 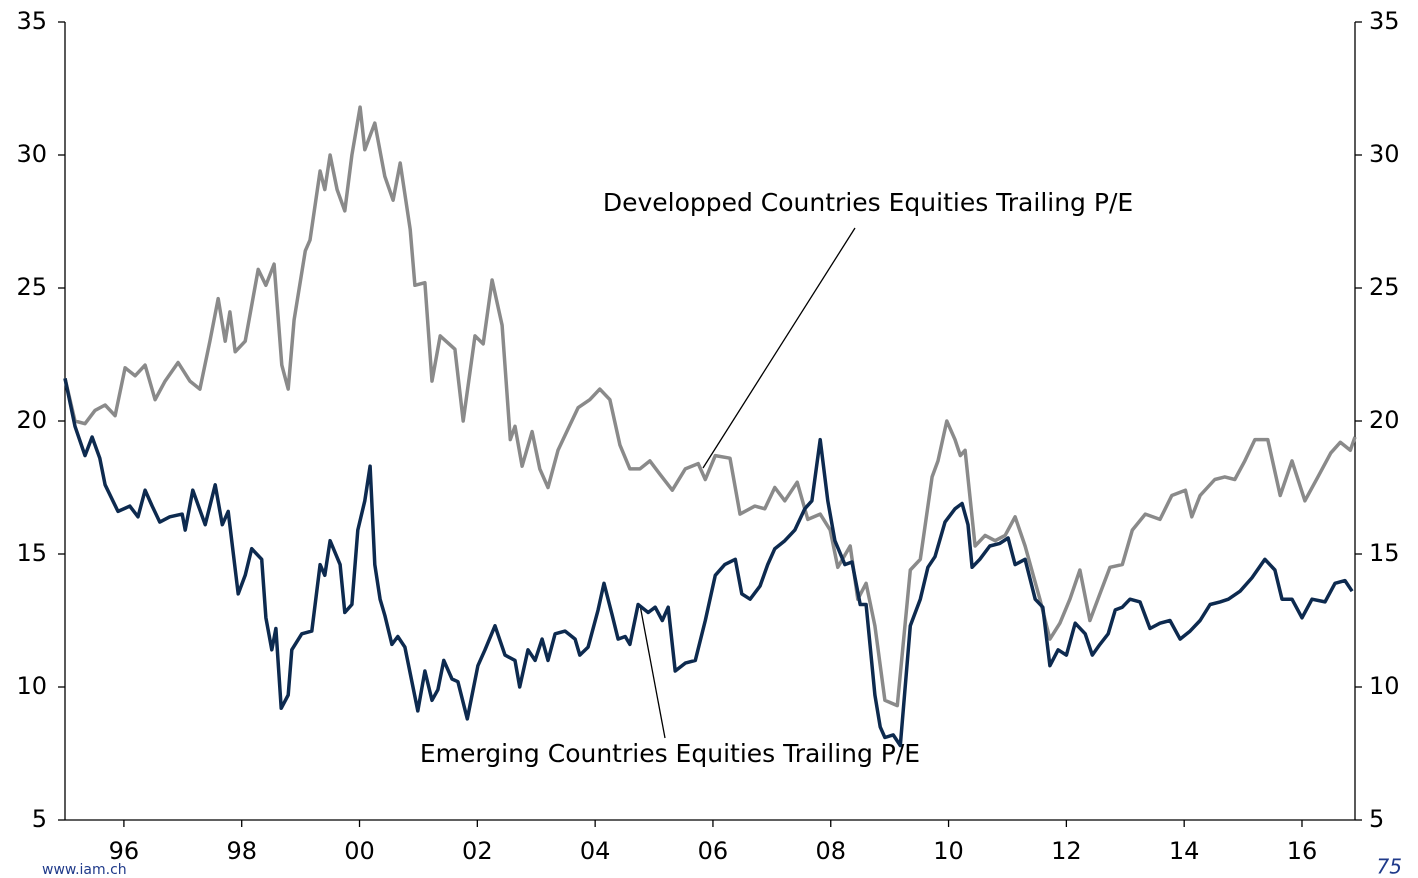 I want to click on page-number: 75, so click(x=1389, y=866).